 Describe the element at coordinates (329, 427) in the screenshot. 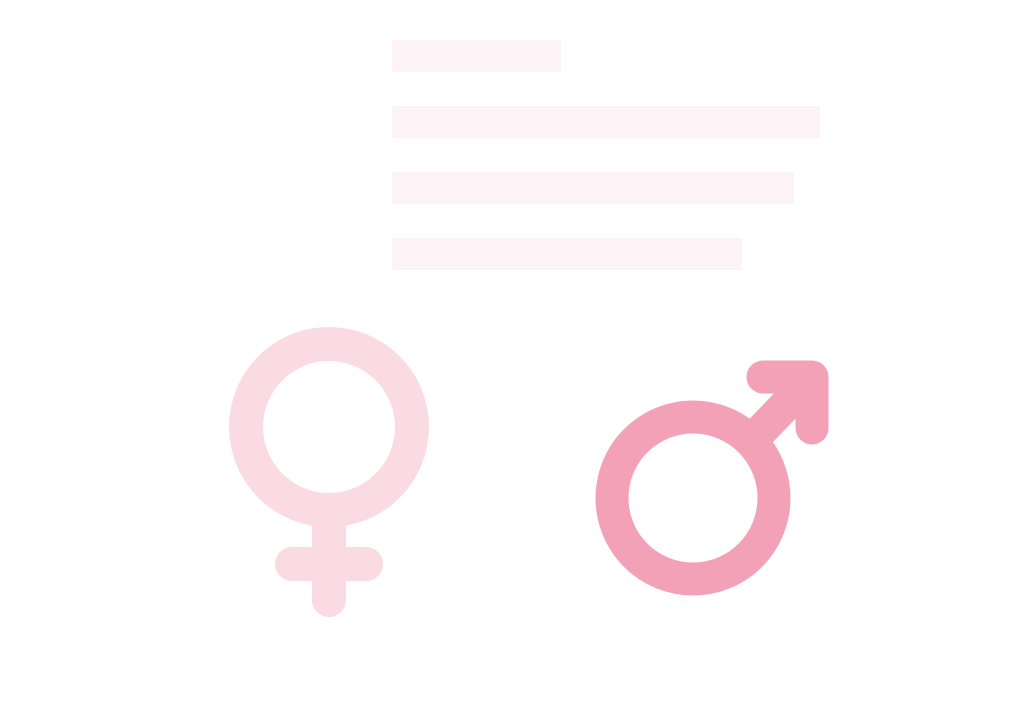

I see `female-ring` at that location.